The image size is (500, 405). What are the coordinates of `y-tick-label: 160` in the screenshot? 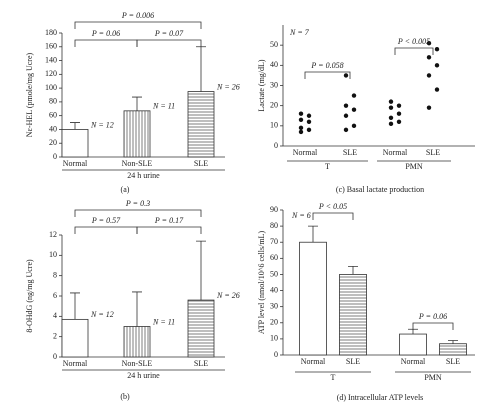 It's located at (51, 46).